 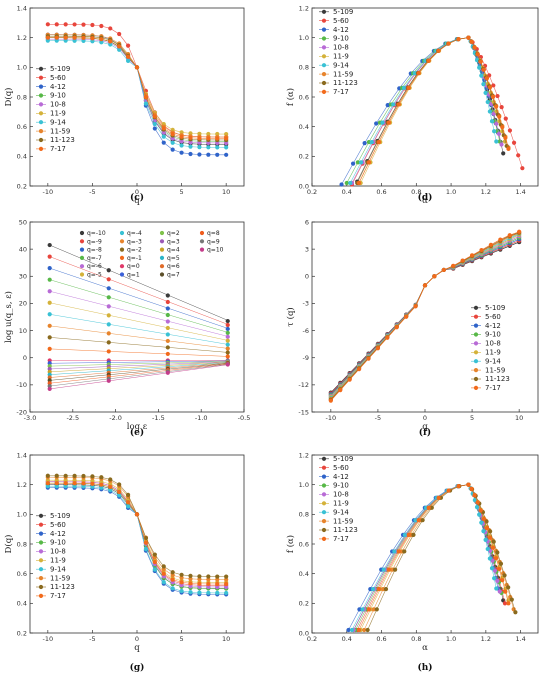 What do you see at coordinates (22, 455) in the screenshot?
I see `y-tick-label: 1.4` at bounding box center [22, 455].